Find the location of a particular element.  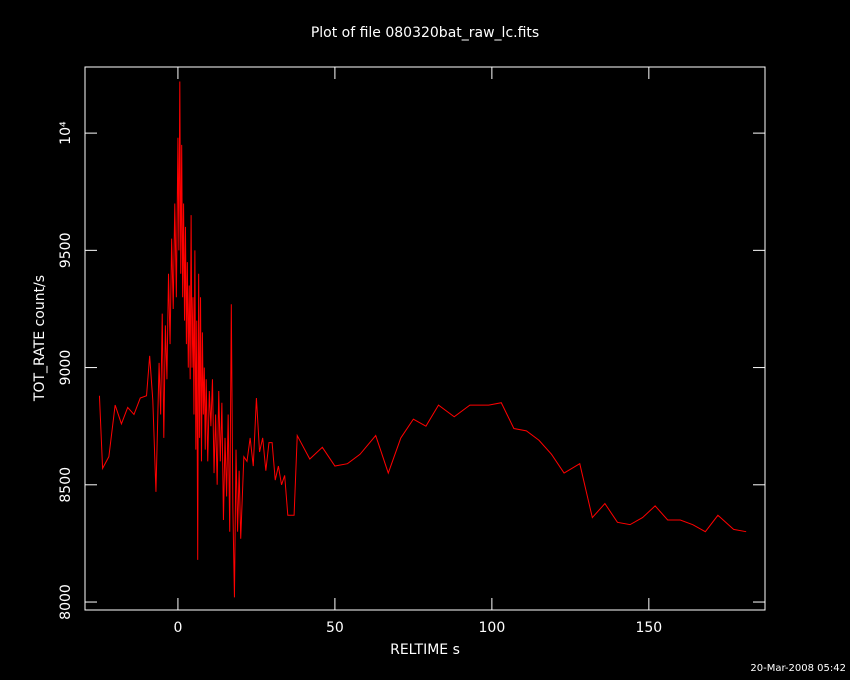

y-tick-label: 9500 is located at coordinates (66, 251).